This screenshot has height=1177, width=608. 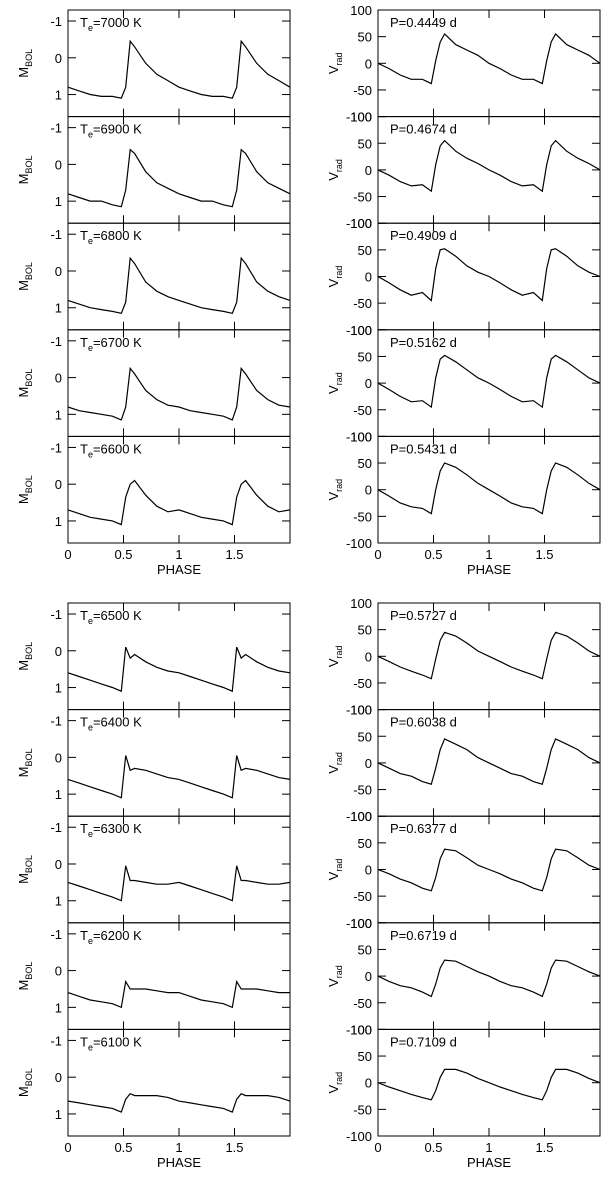 I want to click on x-tick-label: 1.5, so click(x=234, y=554).